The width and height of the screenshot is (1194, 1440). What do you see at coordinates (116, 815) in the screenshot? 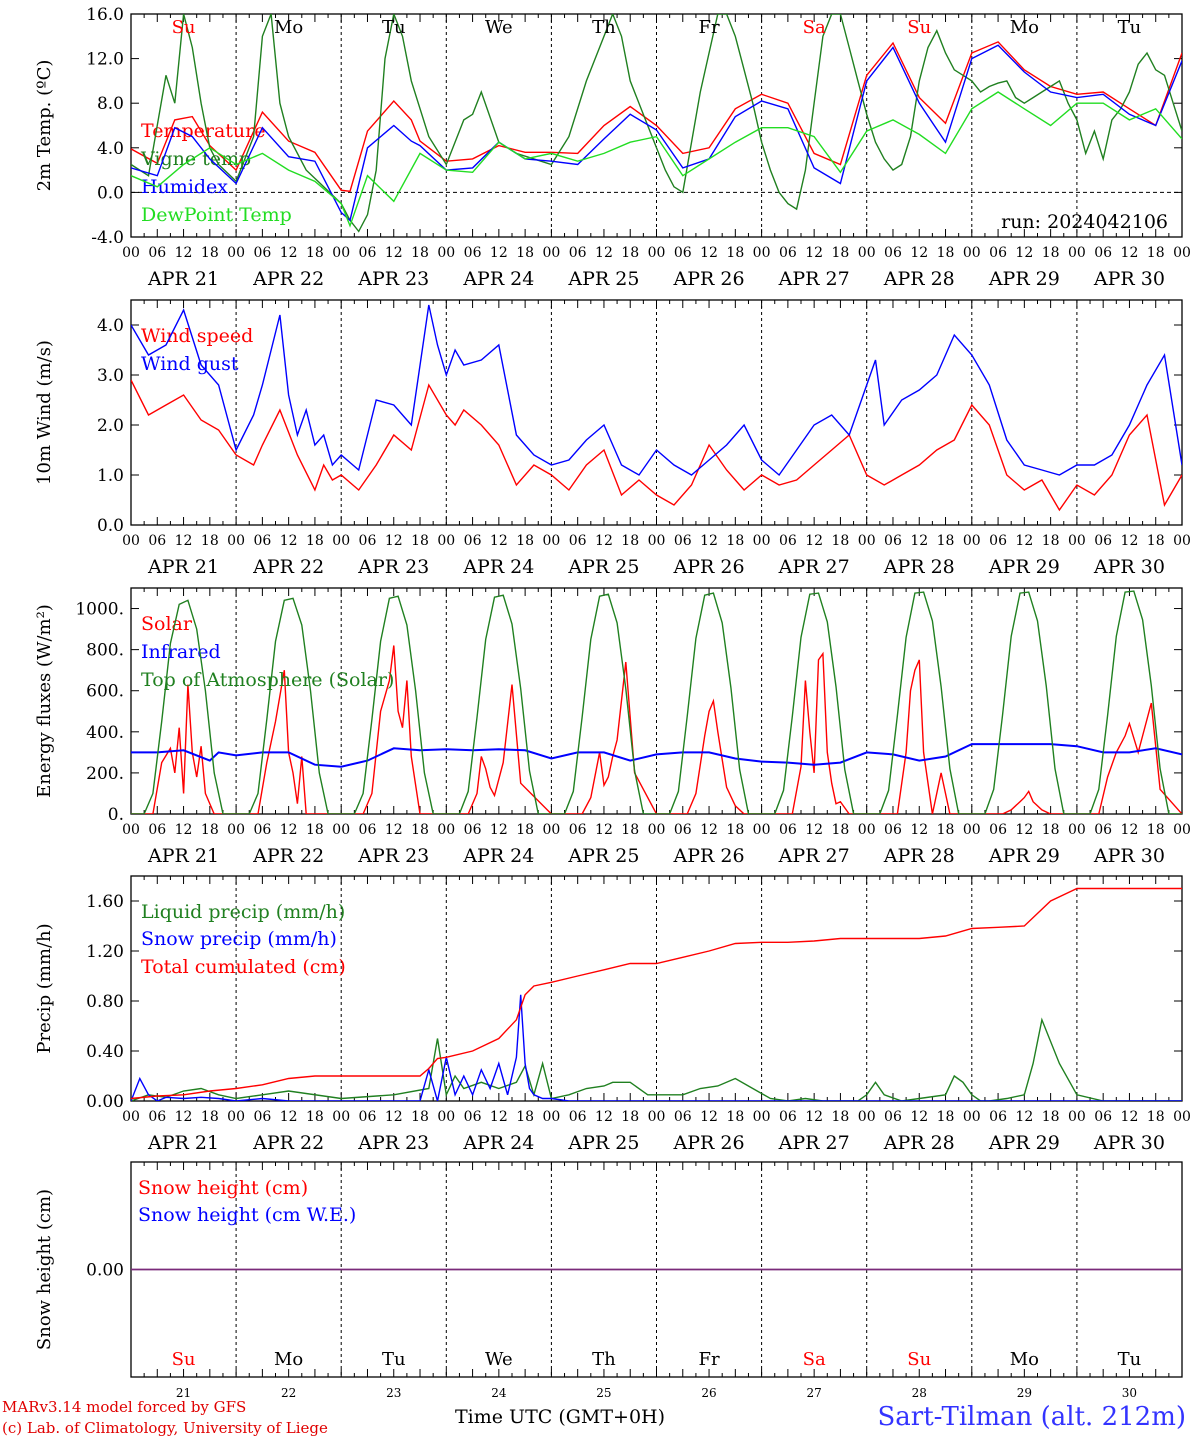
I see `y-tick-label: 0.` at bounding box center [116, 815].